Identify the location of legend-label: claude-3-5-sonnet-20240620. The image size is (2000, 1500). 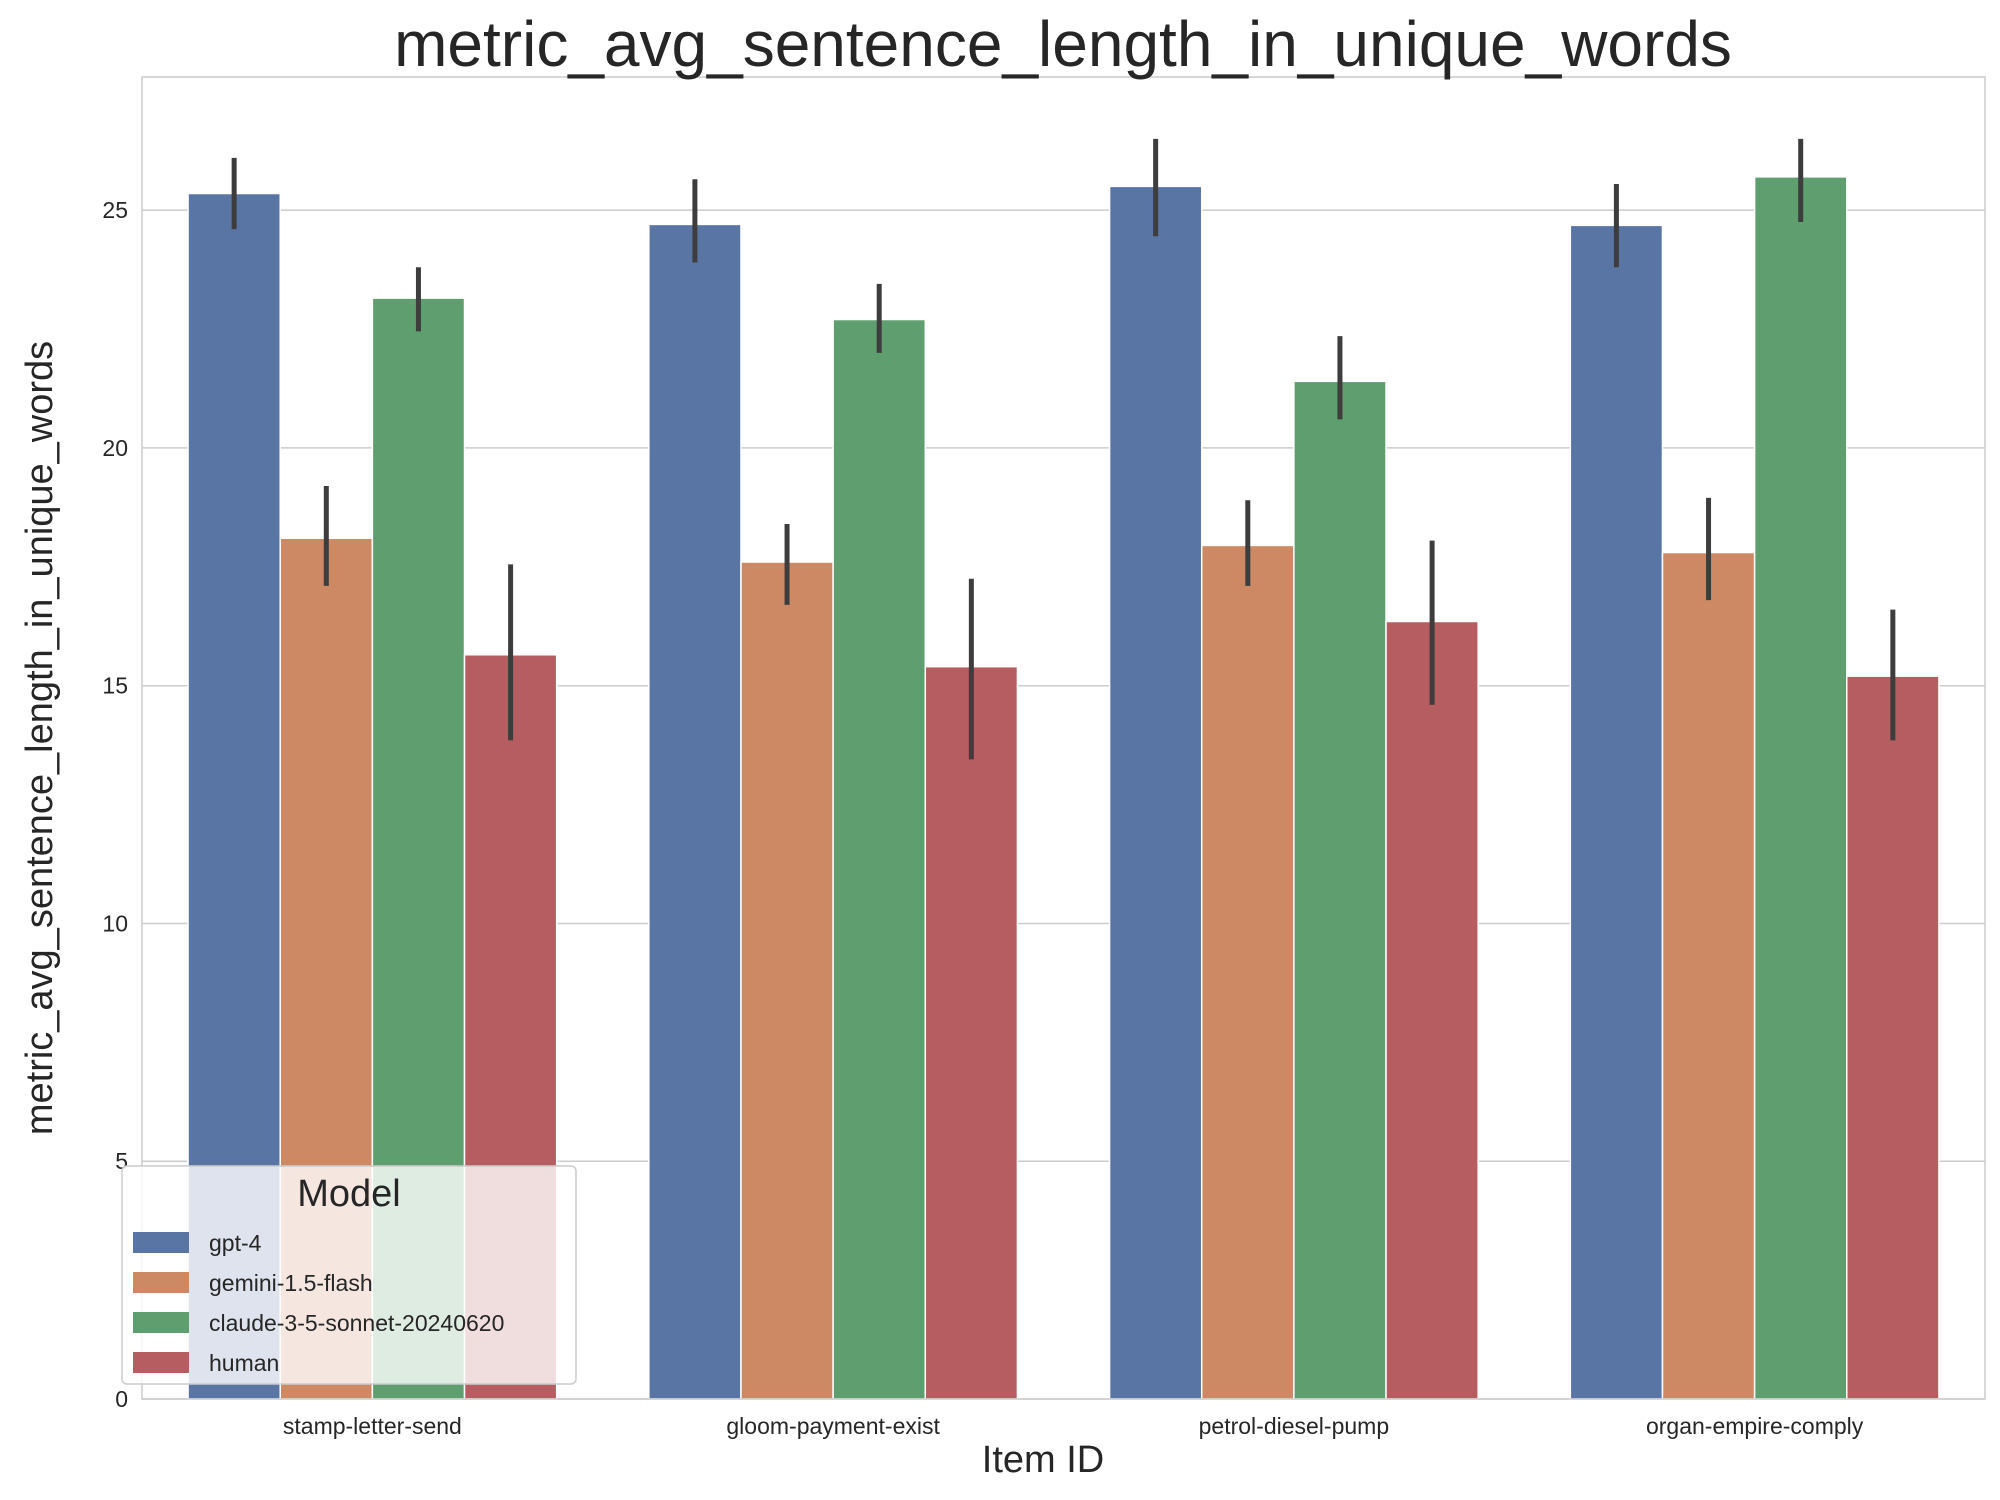
(356, 1323).